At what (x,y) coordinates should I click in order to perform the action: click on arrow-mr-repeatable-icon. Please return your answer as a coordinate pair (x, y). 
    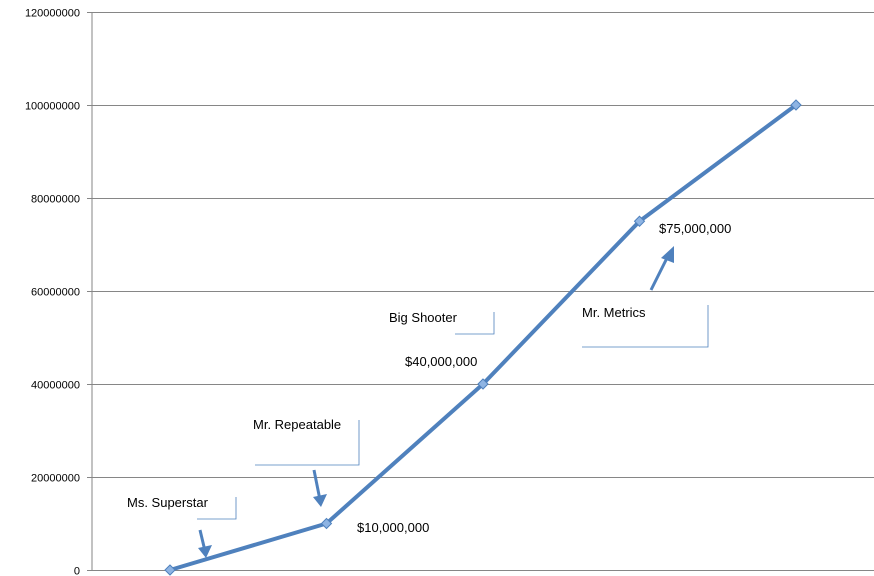
    Looking at the image, I should click on (317, 485).